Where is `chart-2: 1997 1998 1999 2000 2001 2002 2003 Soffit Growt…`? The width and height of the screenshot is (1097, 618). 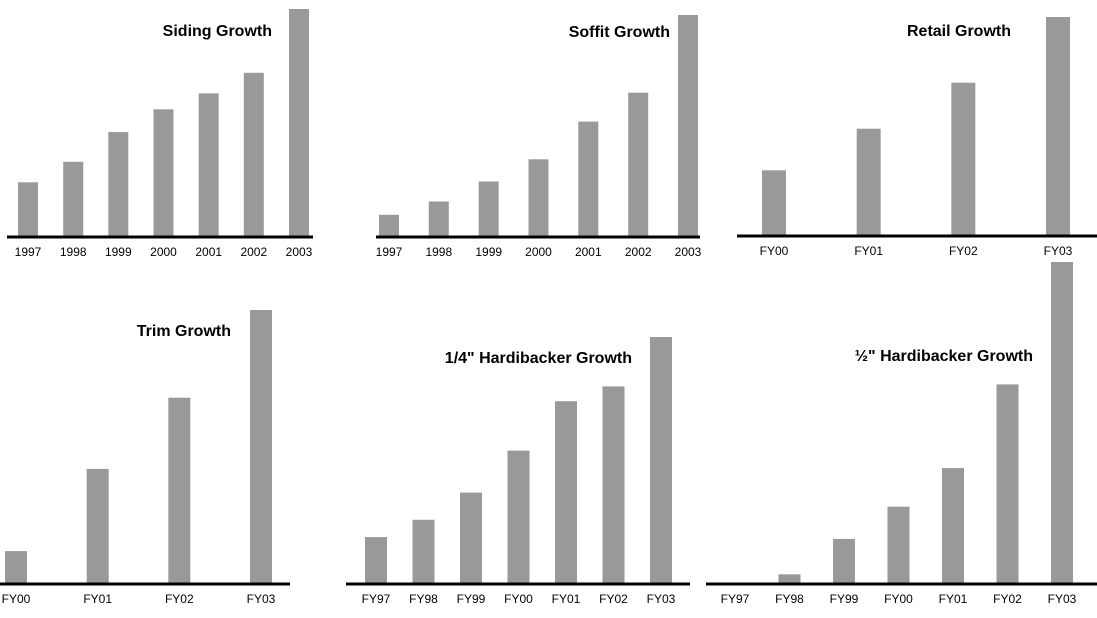
chart-2: 1997 1998 1999 2000 2001 2002 2003 Soffit Growt… is located at coordinates (539, 137).